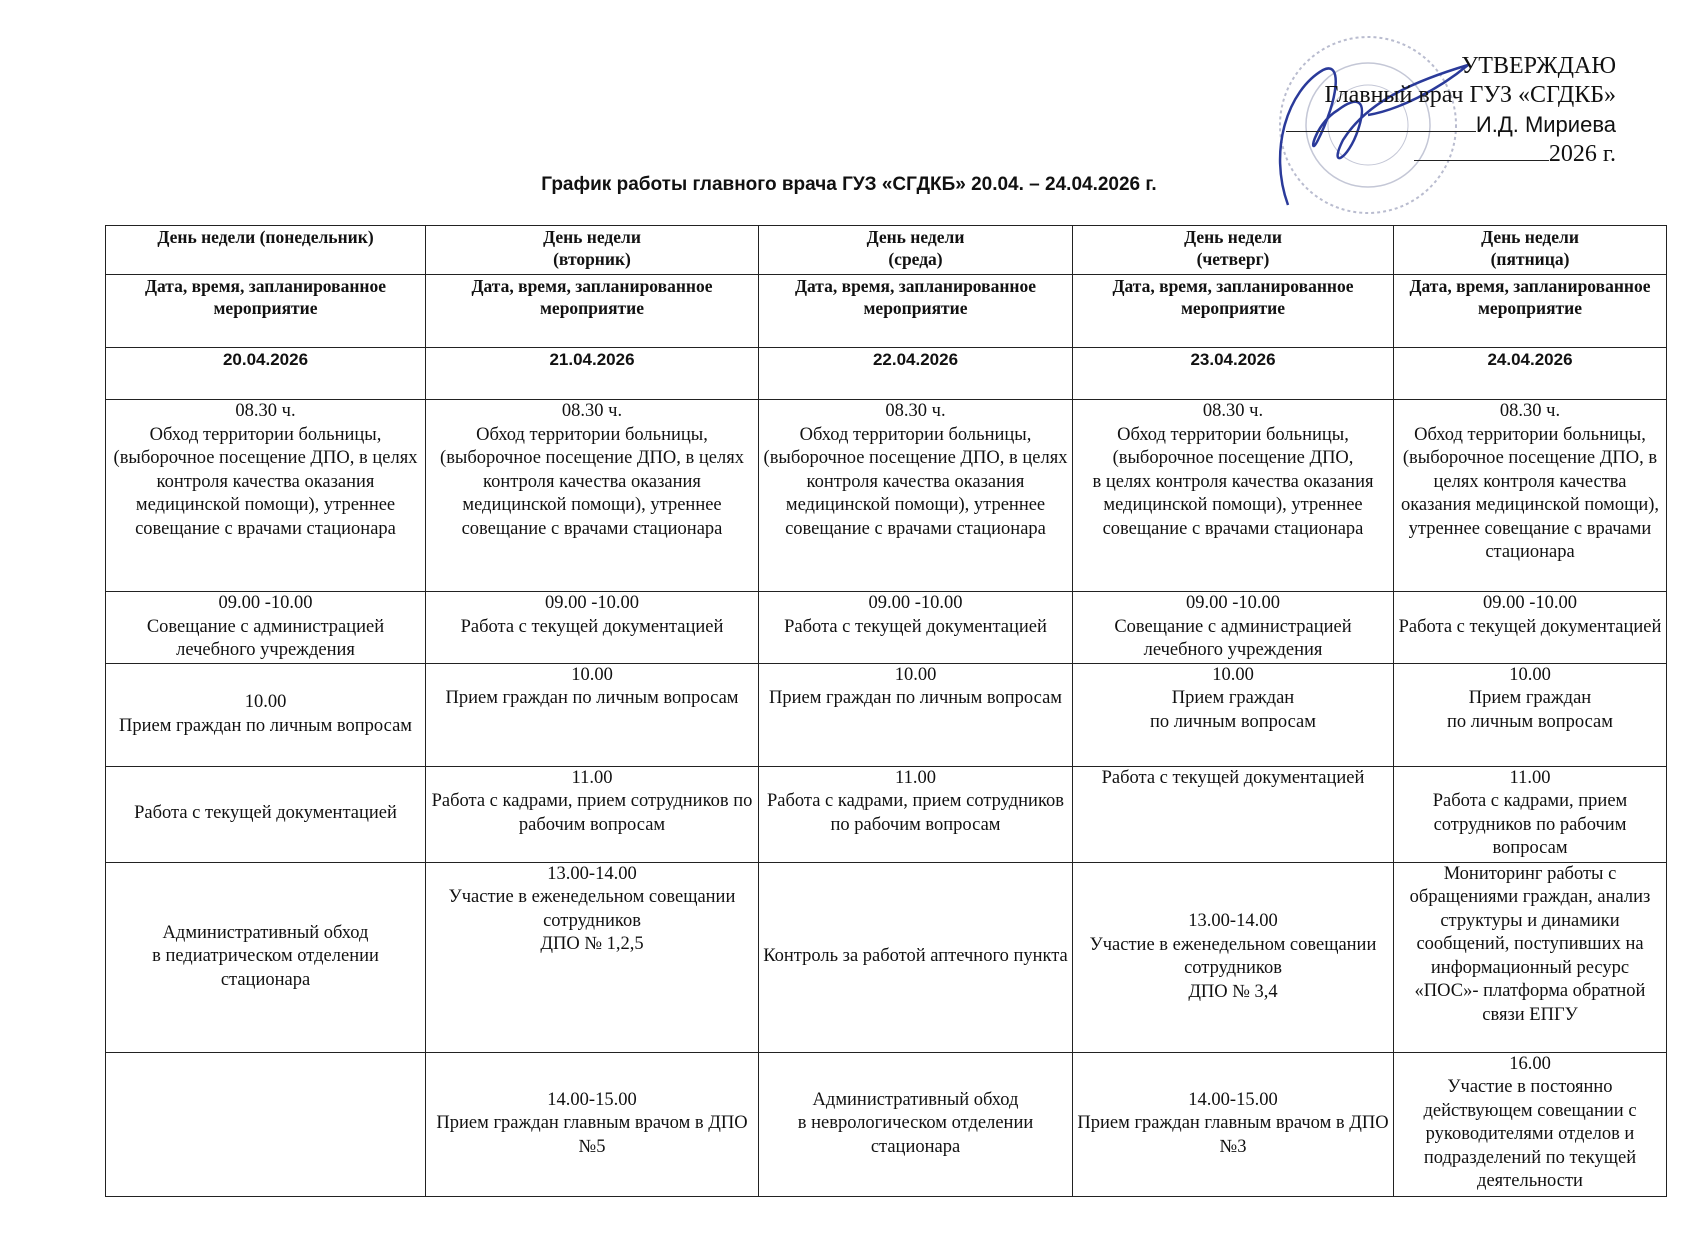  Describe the element at coordinates (1545, 124) in the screenshot. I see `approver-name: И.Д. Мириева` at that location.